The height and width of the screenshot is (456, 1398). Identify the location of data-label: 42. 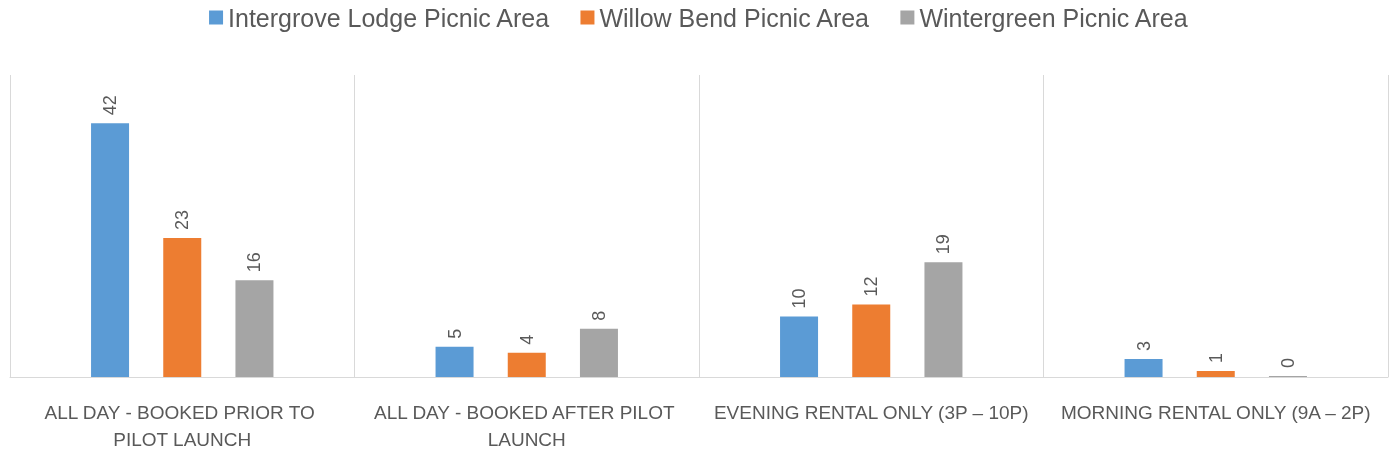
(110, 105).